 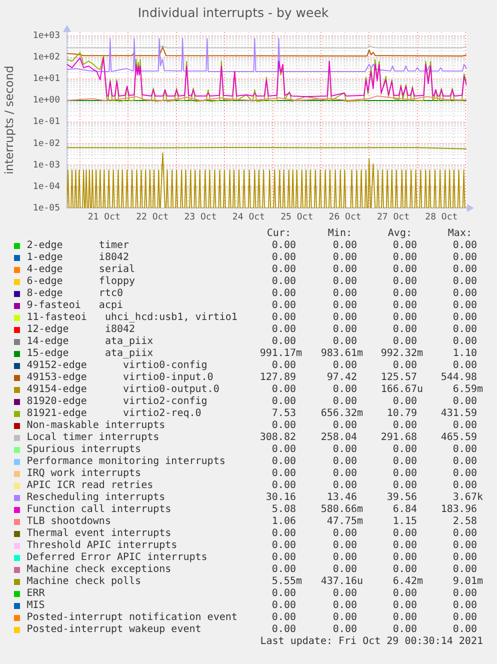 What do you see at coordinates (123, 390) in the screenshot?
I see `legend-label: 49154-edge virtio0-output.0` at bounding box center [123, 390].